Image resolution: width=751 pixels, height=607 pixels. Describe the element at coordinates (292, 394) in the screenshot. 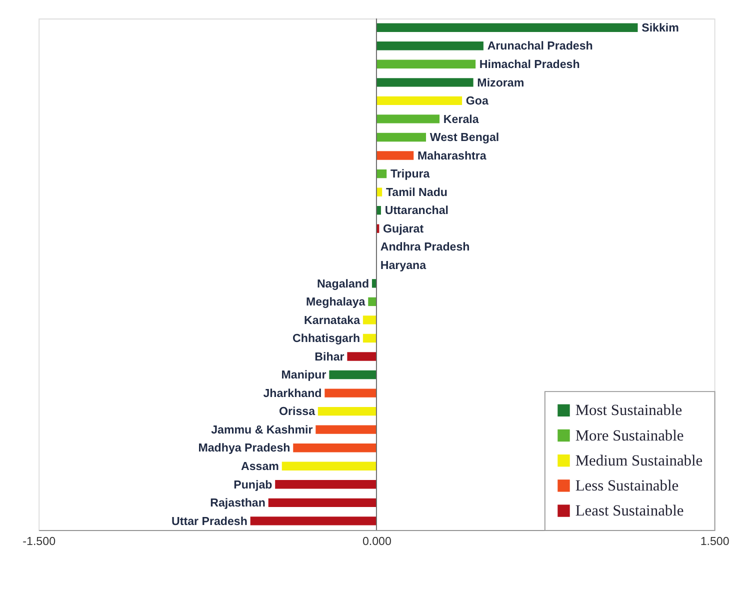

I see `y-tick-label: Jharkhand` at that location.